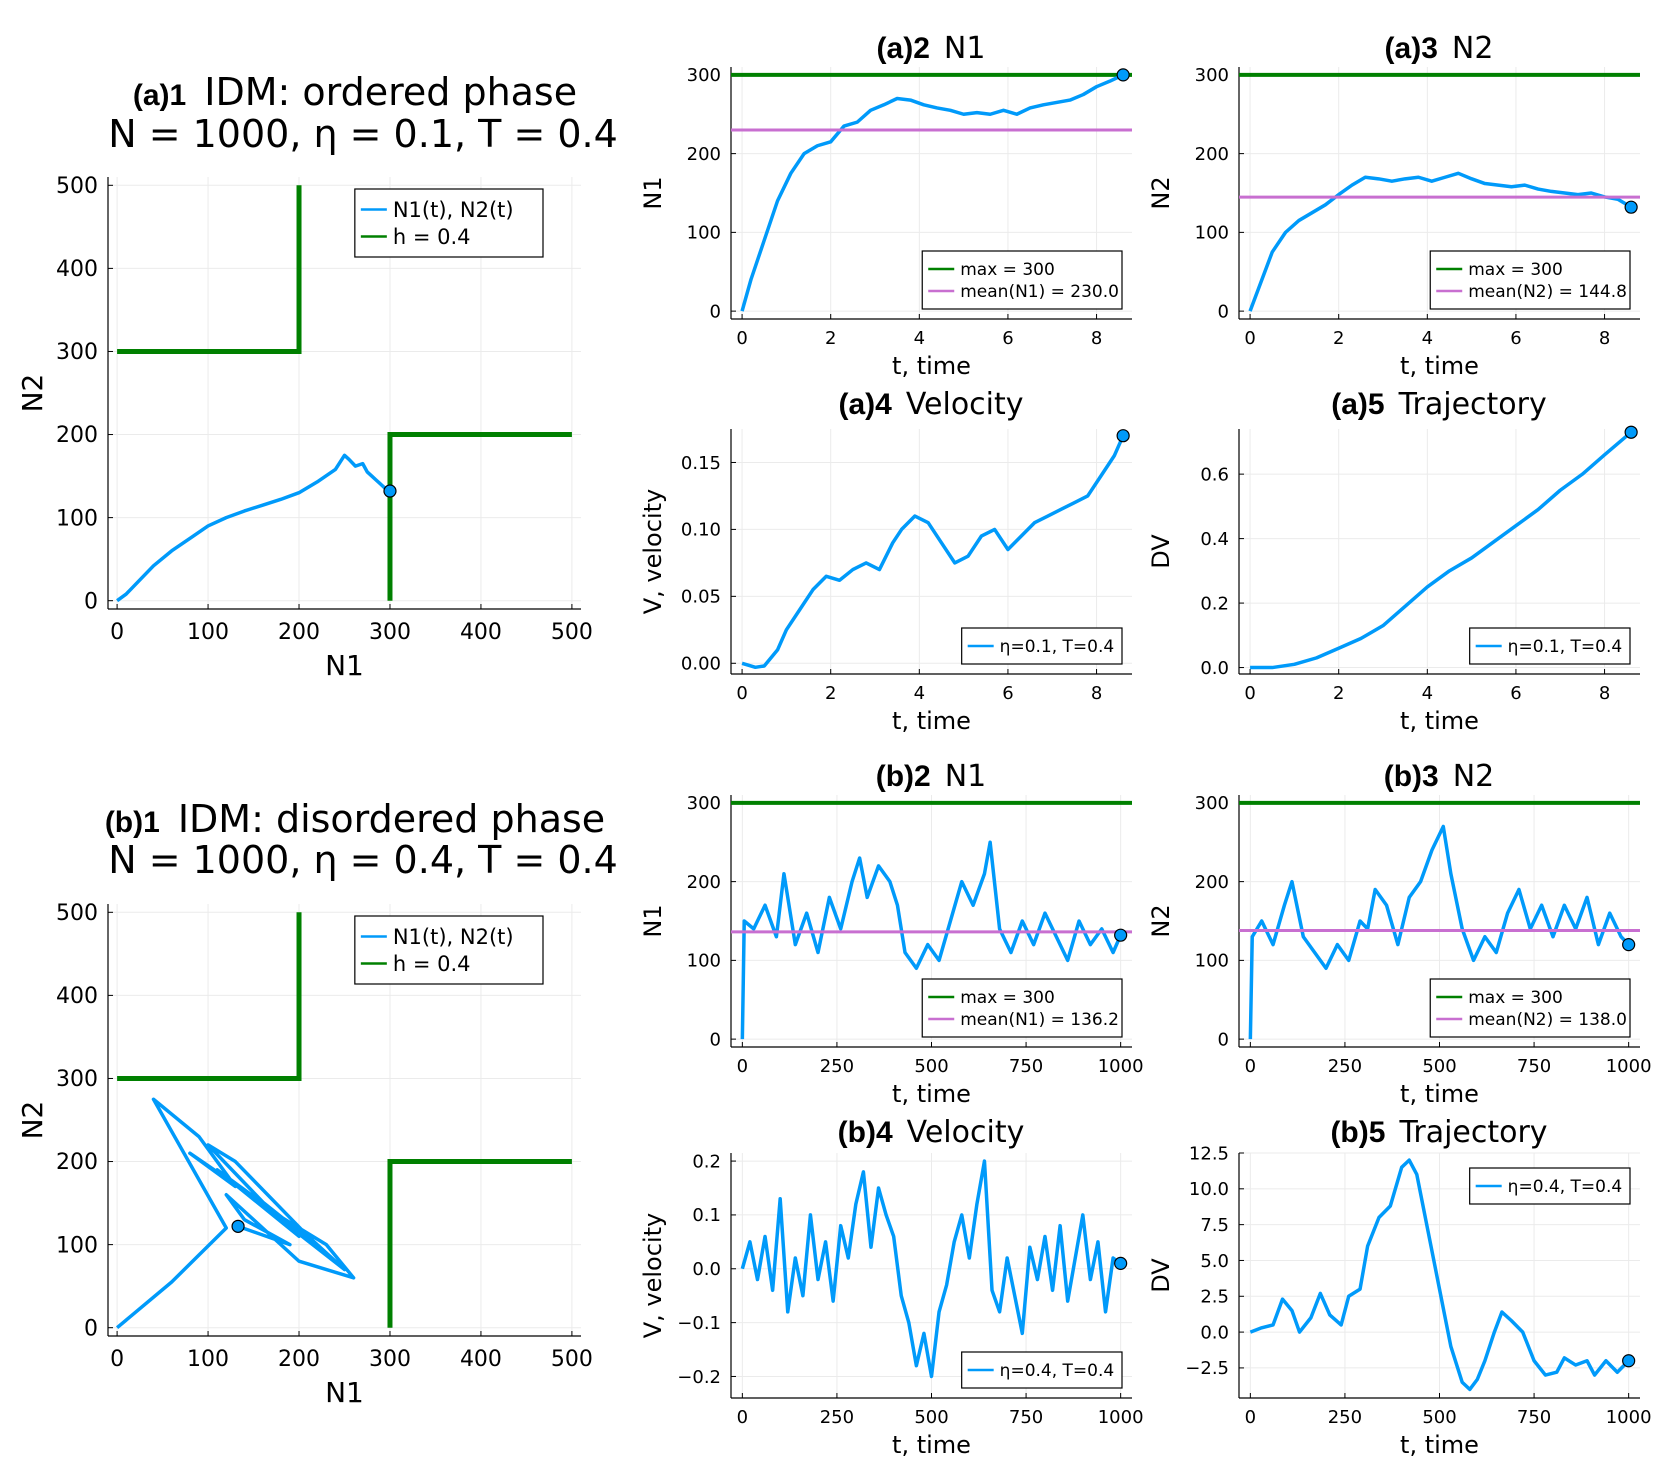 Image resolution: width=1661 pixels, height=1471 pixels. What do you see at coordinates (344, 1392) in the screenshot?
I see `x-axis-label: N1` at bounding box center [344, 1392].